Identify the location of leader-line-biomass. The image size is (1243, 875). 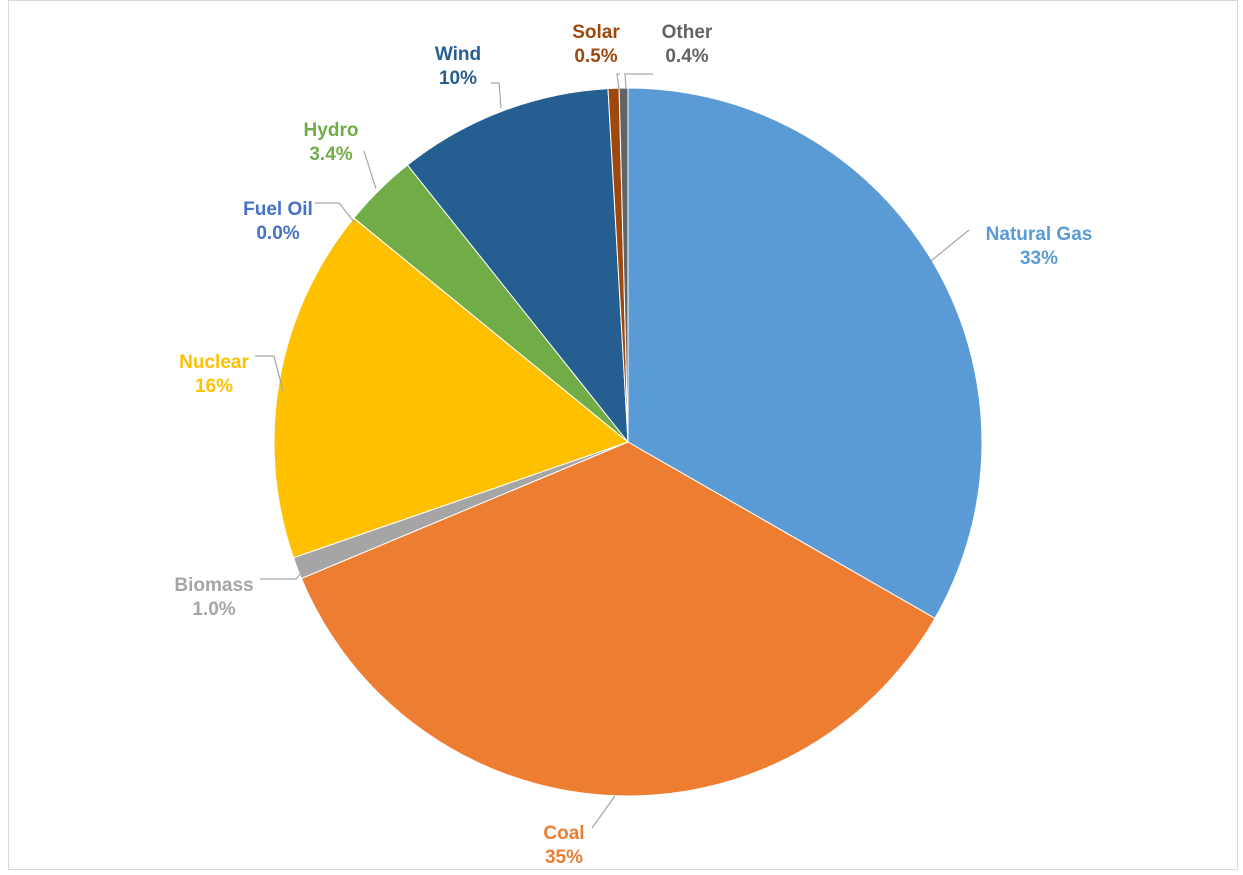
(281, 576).